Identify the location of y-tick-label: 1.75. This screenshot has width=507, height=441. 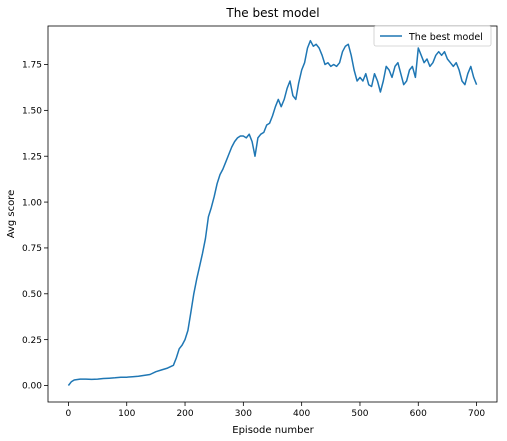
(32, 66).